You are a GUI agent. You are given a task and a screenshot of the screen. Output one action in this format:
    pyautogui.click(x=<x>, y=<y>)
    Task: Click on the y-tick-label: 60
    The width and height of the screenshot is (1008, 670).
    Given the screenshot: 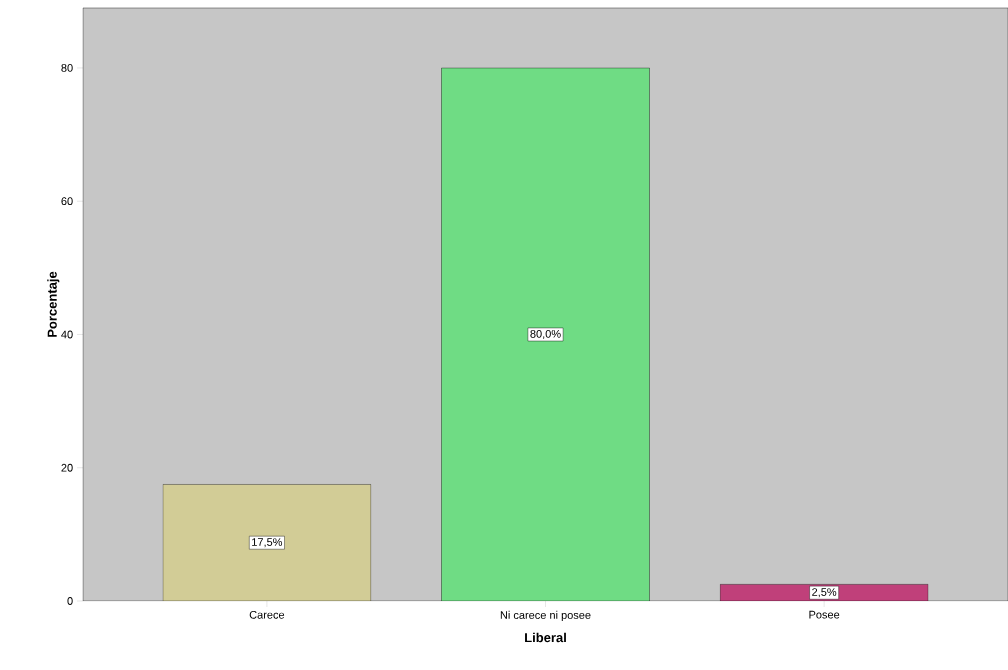 What is the action you would take?
    pyautogui.click(x=67, y=201)
    